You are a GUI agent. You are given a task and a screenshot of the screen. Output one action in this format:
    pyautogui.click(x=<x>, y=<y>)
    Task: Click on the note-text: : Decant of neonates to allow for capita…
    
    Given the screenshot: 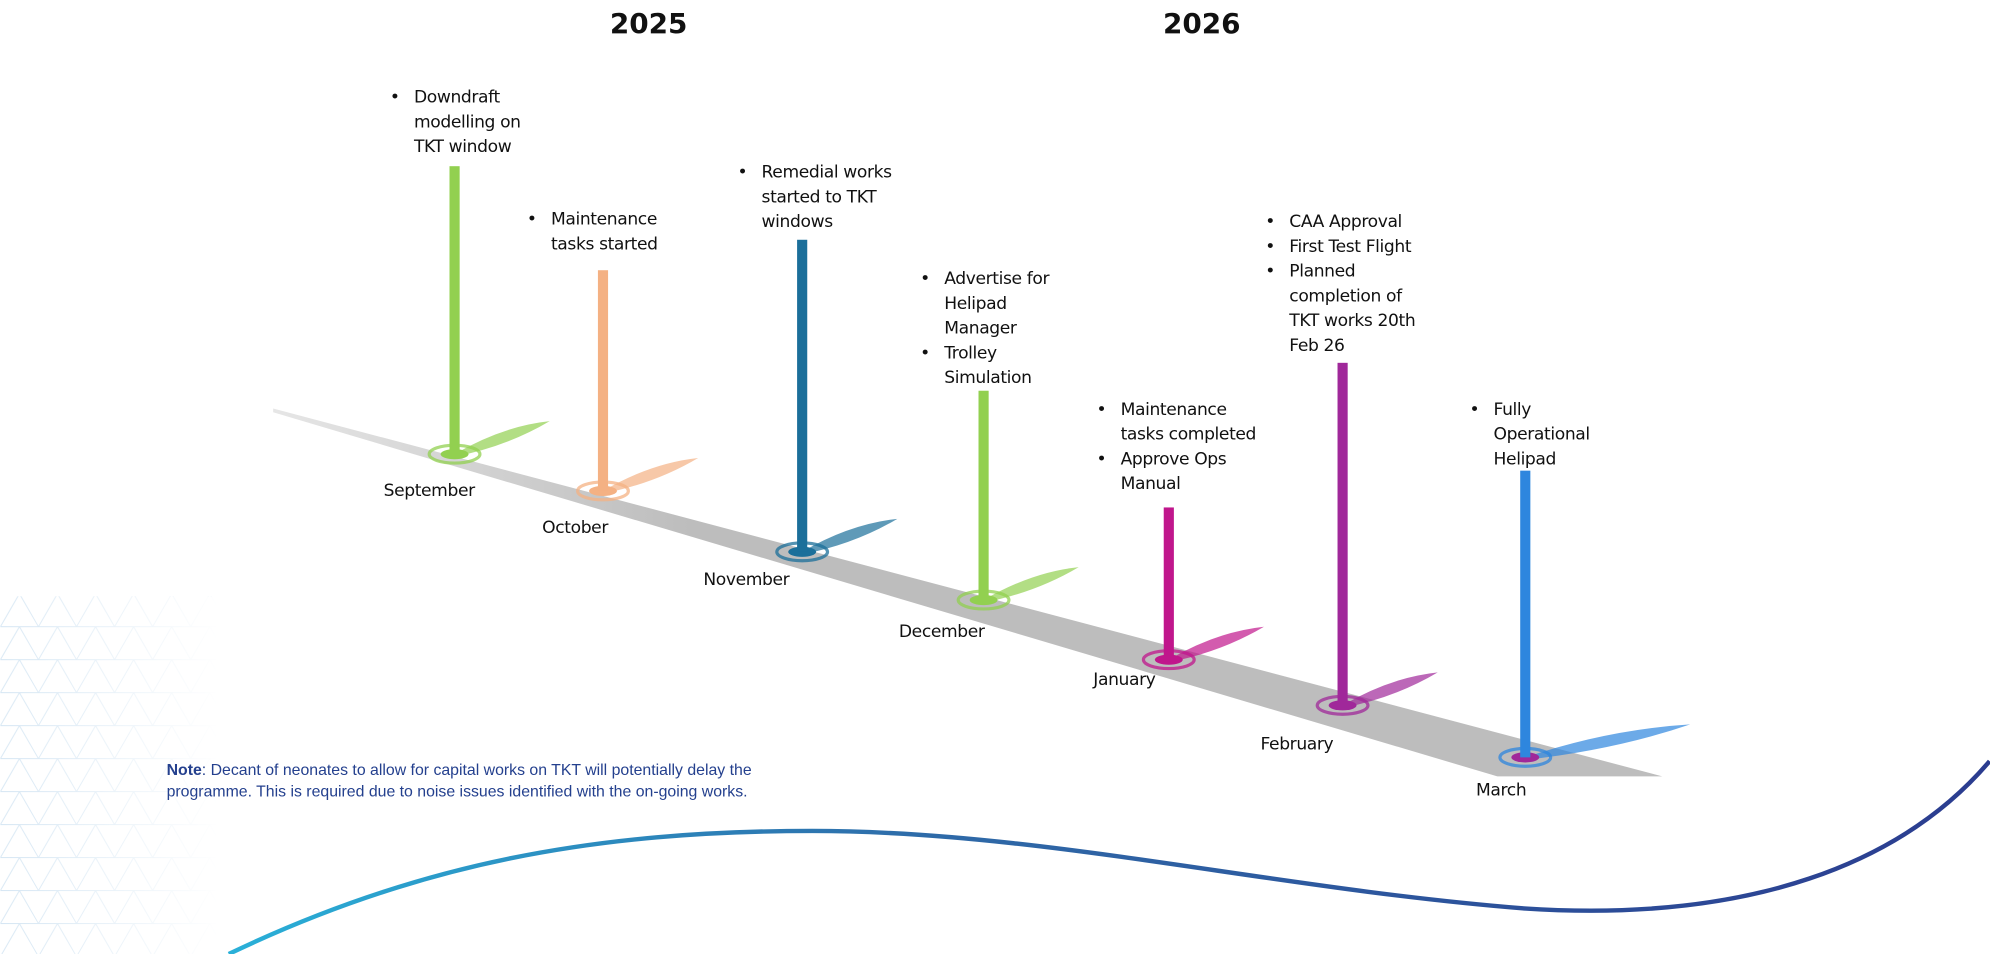 What is the action you would take?
    pyautogui.click(x=477, y=770)
    